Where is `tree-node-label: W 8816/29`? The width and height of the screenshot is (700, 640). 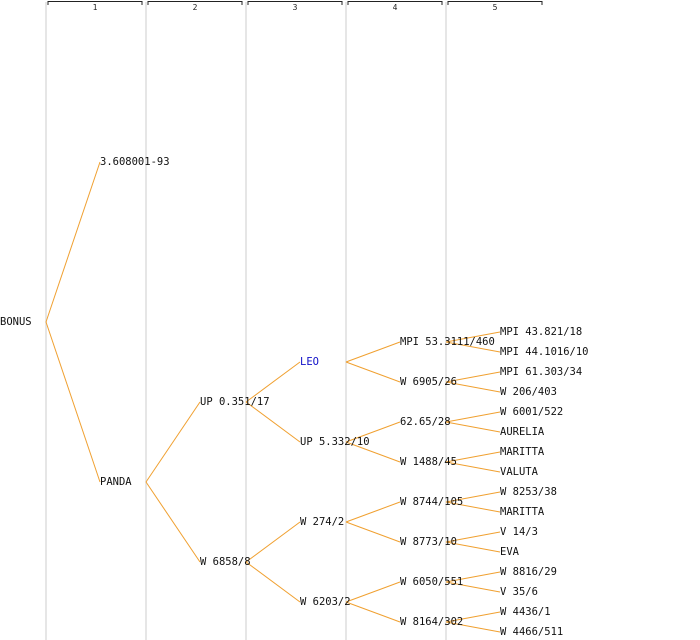
tree-node-label: W 8816/29 is located at coordinates (528, 572).